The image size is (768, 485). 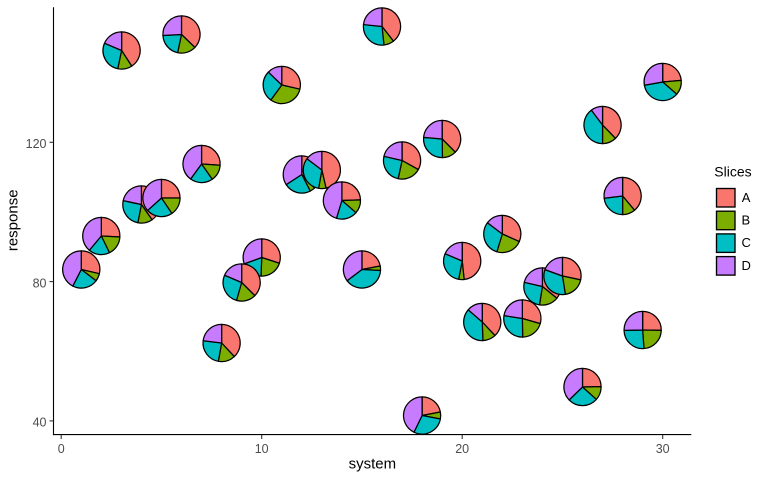 I want to click on svg-text: 0, so click(x=61, y=449).